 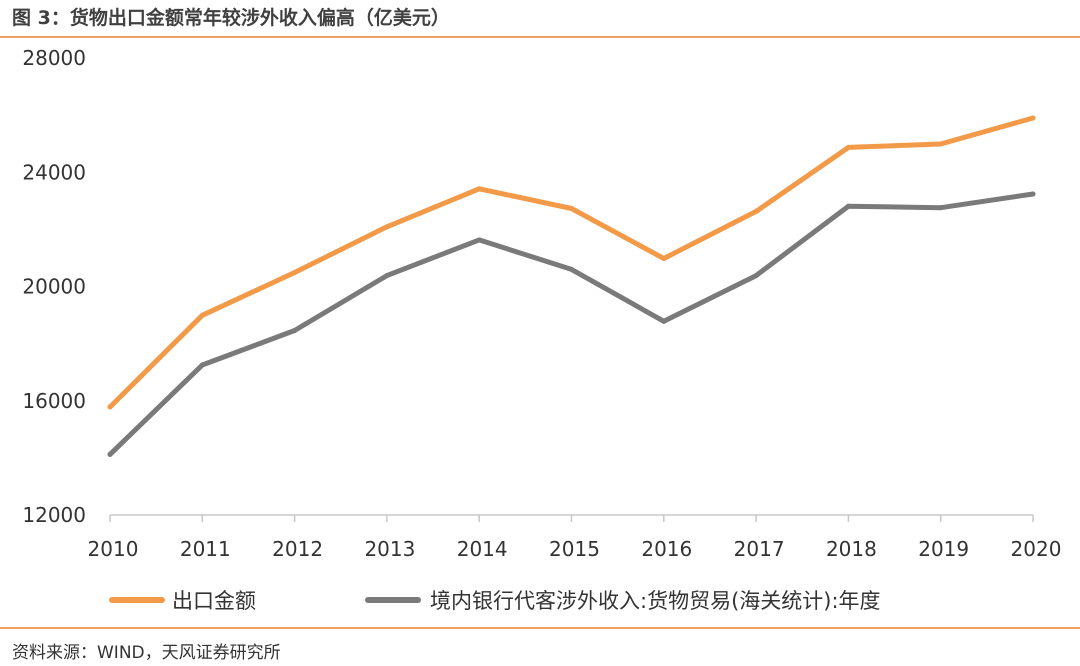 What do you see at coordinates (482, 549) in the screenshot?
I see `x-tick-label: 2014` at bounding box center [482, 549].